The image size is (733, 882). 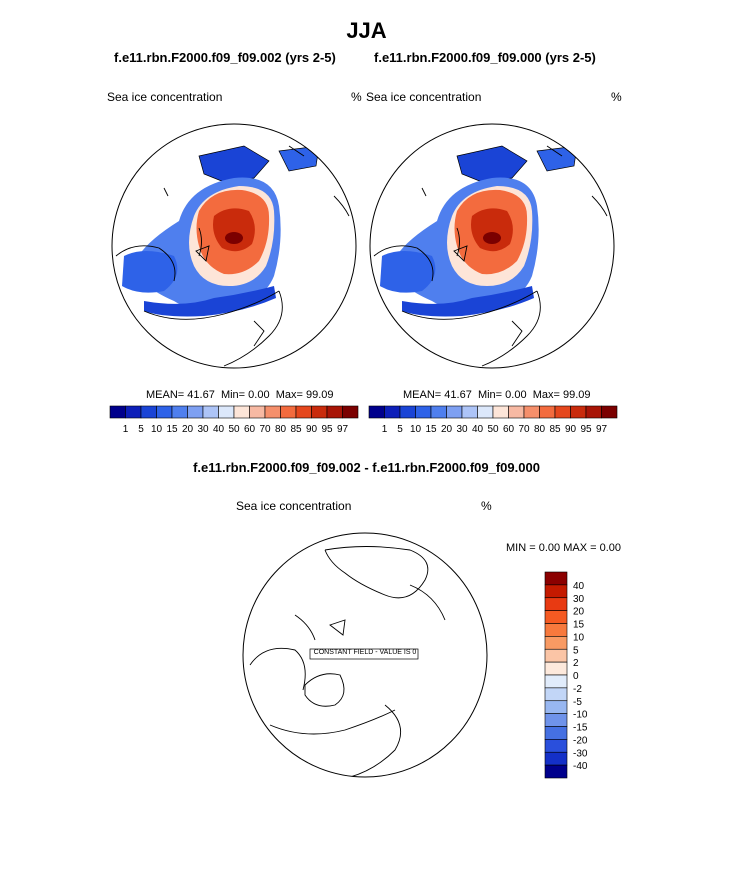 I want to click on colorbar-tick-label: 30, so click(x=462, y=429).